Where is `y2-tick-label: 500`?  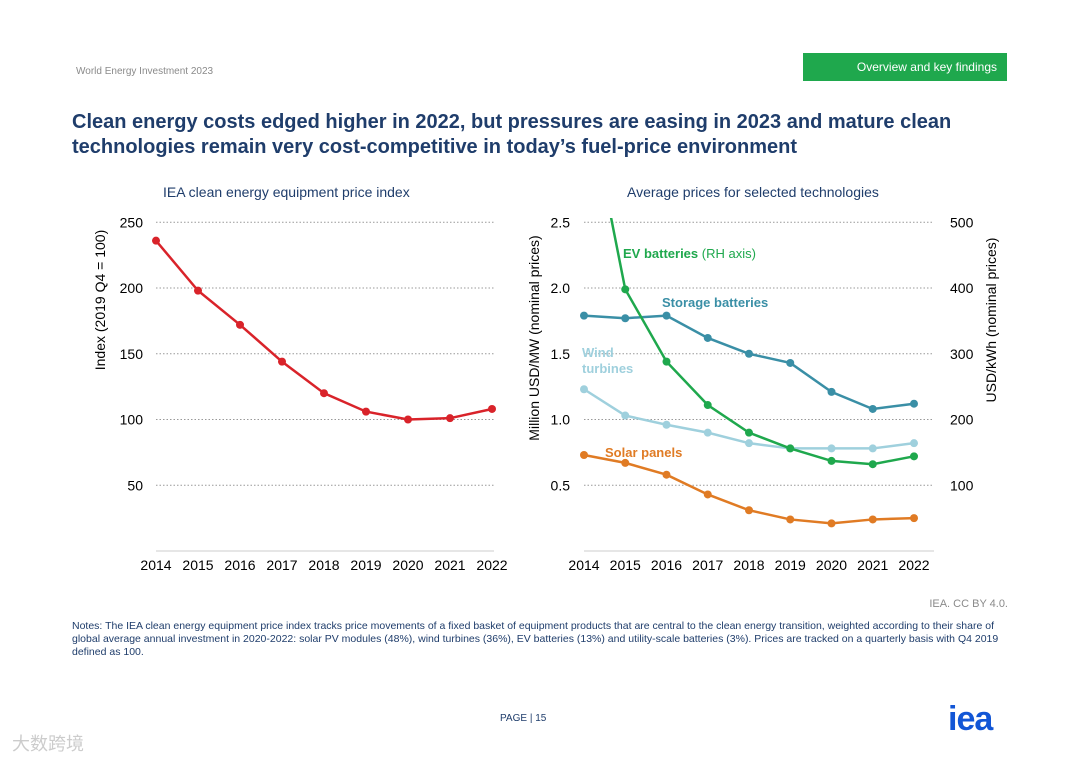 y2-tick-label: 500 is located at coordinates (962, 222).